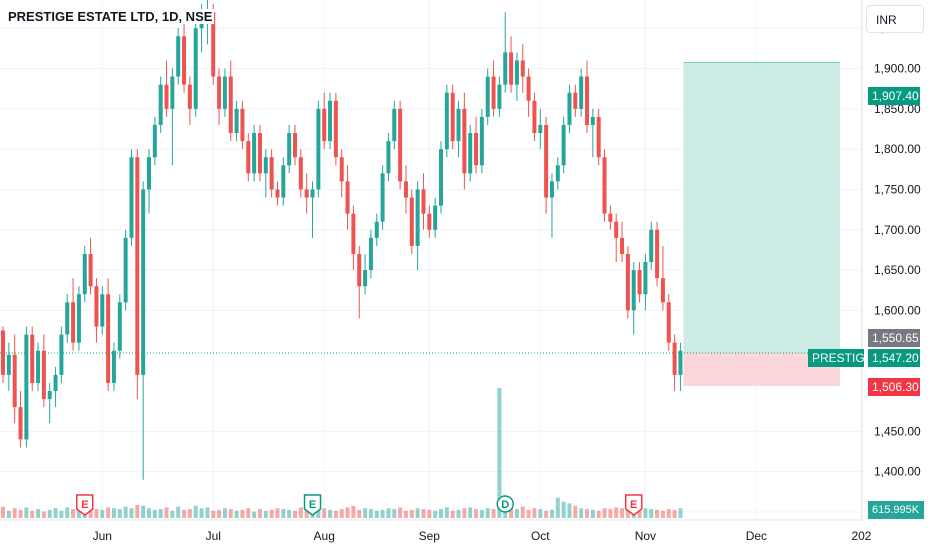 This screenshot has width=932, height=550. I want to click on event-marker: D, so click(505, 504).